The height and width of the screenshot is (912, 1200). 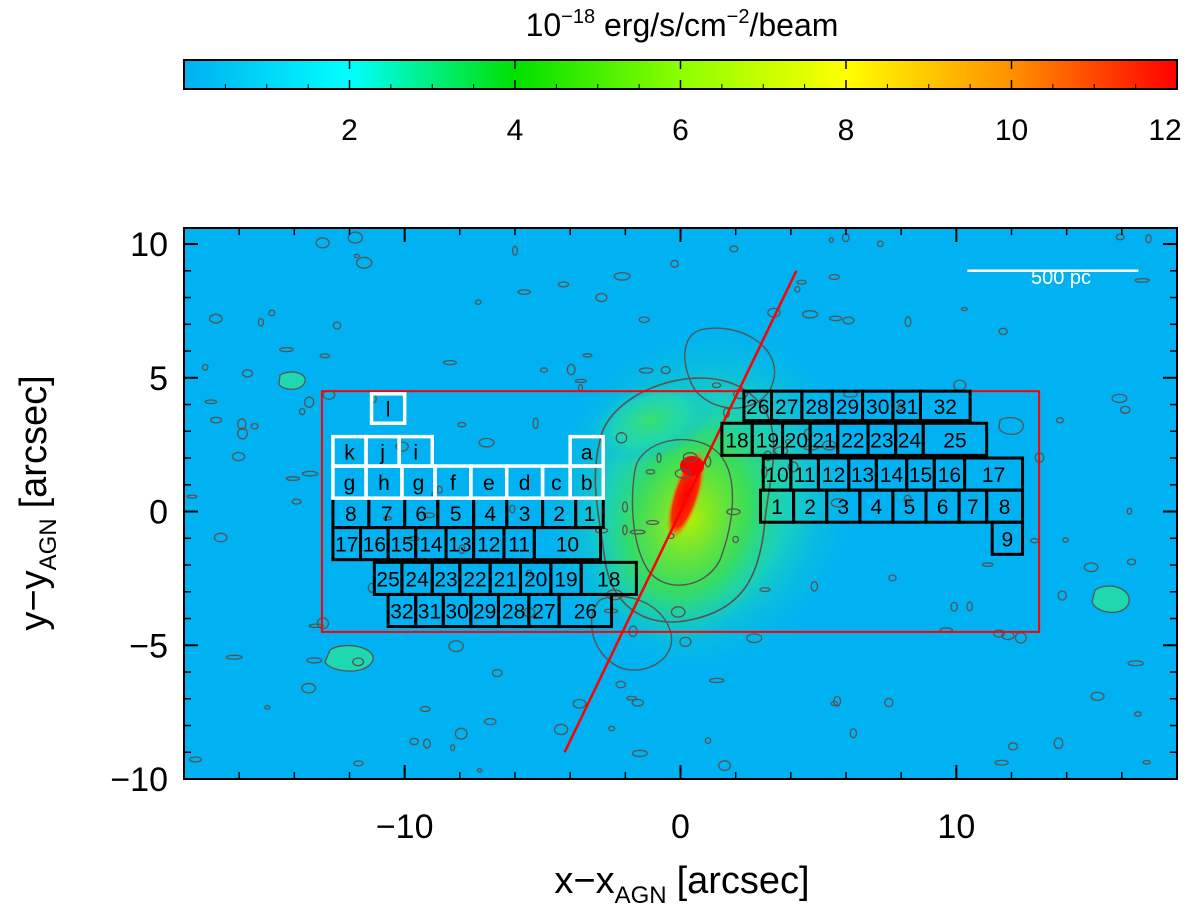 What do you see at coordinates (513, 611) in the screenshot?
I see `aperture-box-label: 28` at bounding box center [513, 611].